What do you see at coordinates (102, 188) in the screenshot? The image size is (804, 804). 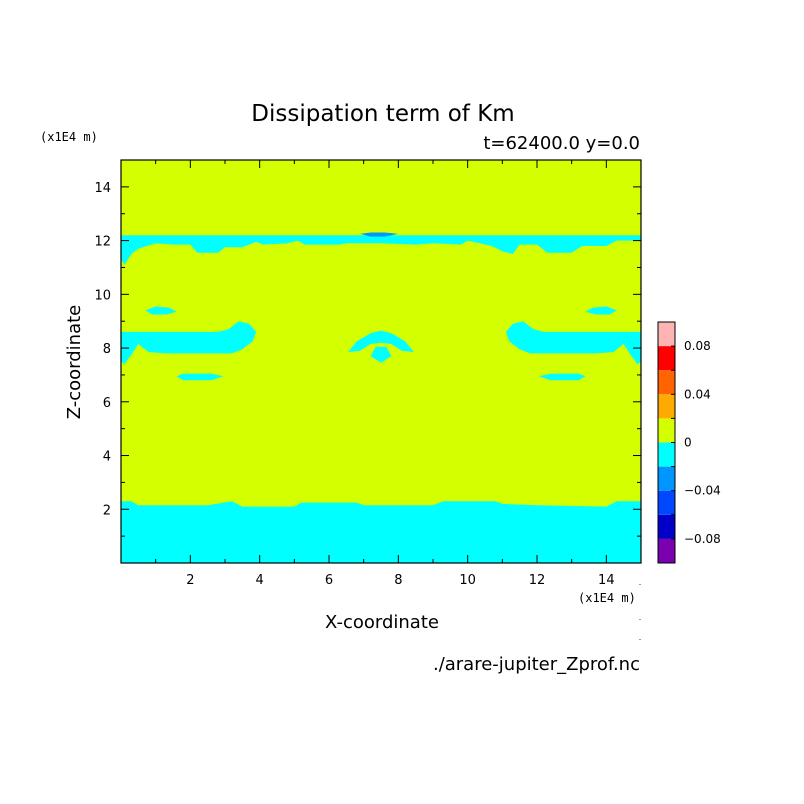 I see `y-tick-label: 14` at bounding box center [102, 188].